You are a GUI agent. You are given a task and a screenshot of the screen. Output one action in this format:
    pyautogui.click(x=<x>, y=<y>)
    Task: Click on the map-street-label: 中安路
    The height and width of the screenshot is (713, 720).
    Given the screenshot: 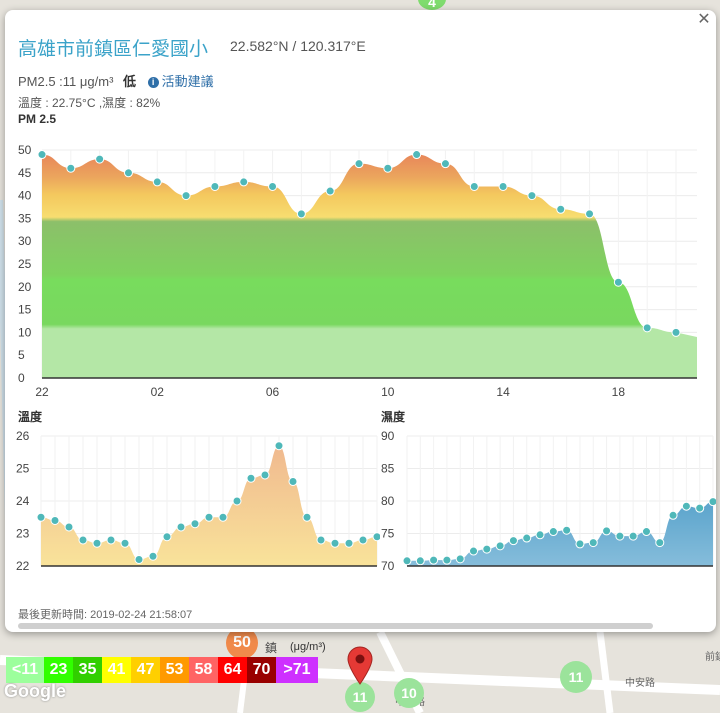 What is the action you would take?
    pyautogui.click(x=640, y=682)
    